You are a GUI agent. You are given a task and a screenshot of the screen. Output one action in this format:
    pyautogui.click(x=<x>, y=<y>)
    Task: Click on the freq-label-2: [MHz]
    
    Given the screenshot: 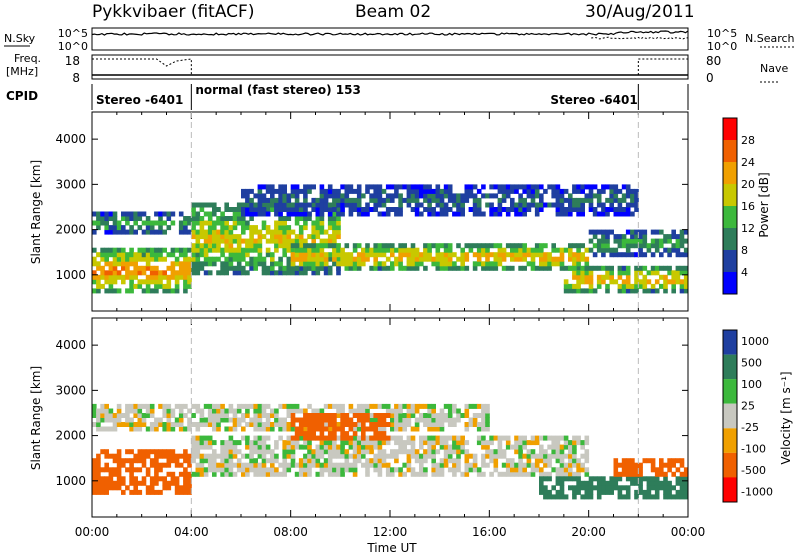 What is the action you would take?
    pyautogui.click(x=22, y=71)
    